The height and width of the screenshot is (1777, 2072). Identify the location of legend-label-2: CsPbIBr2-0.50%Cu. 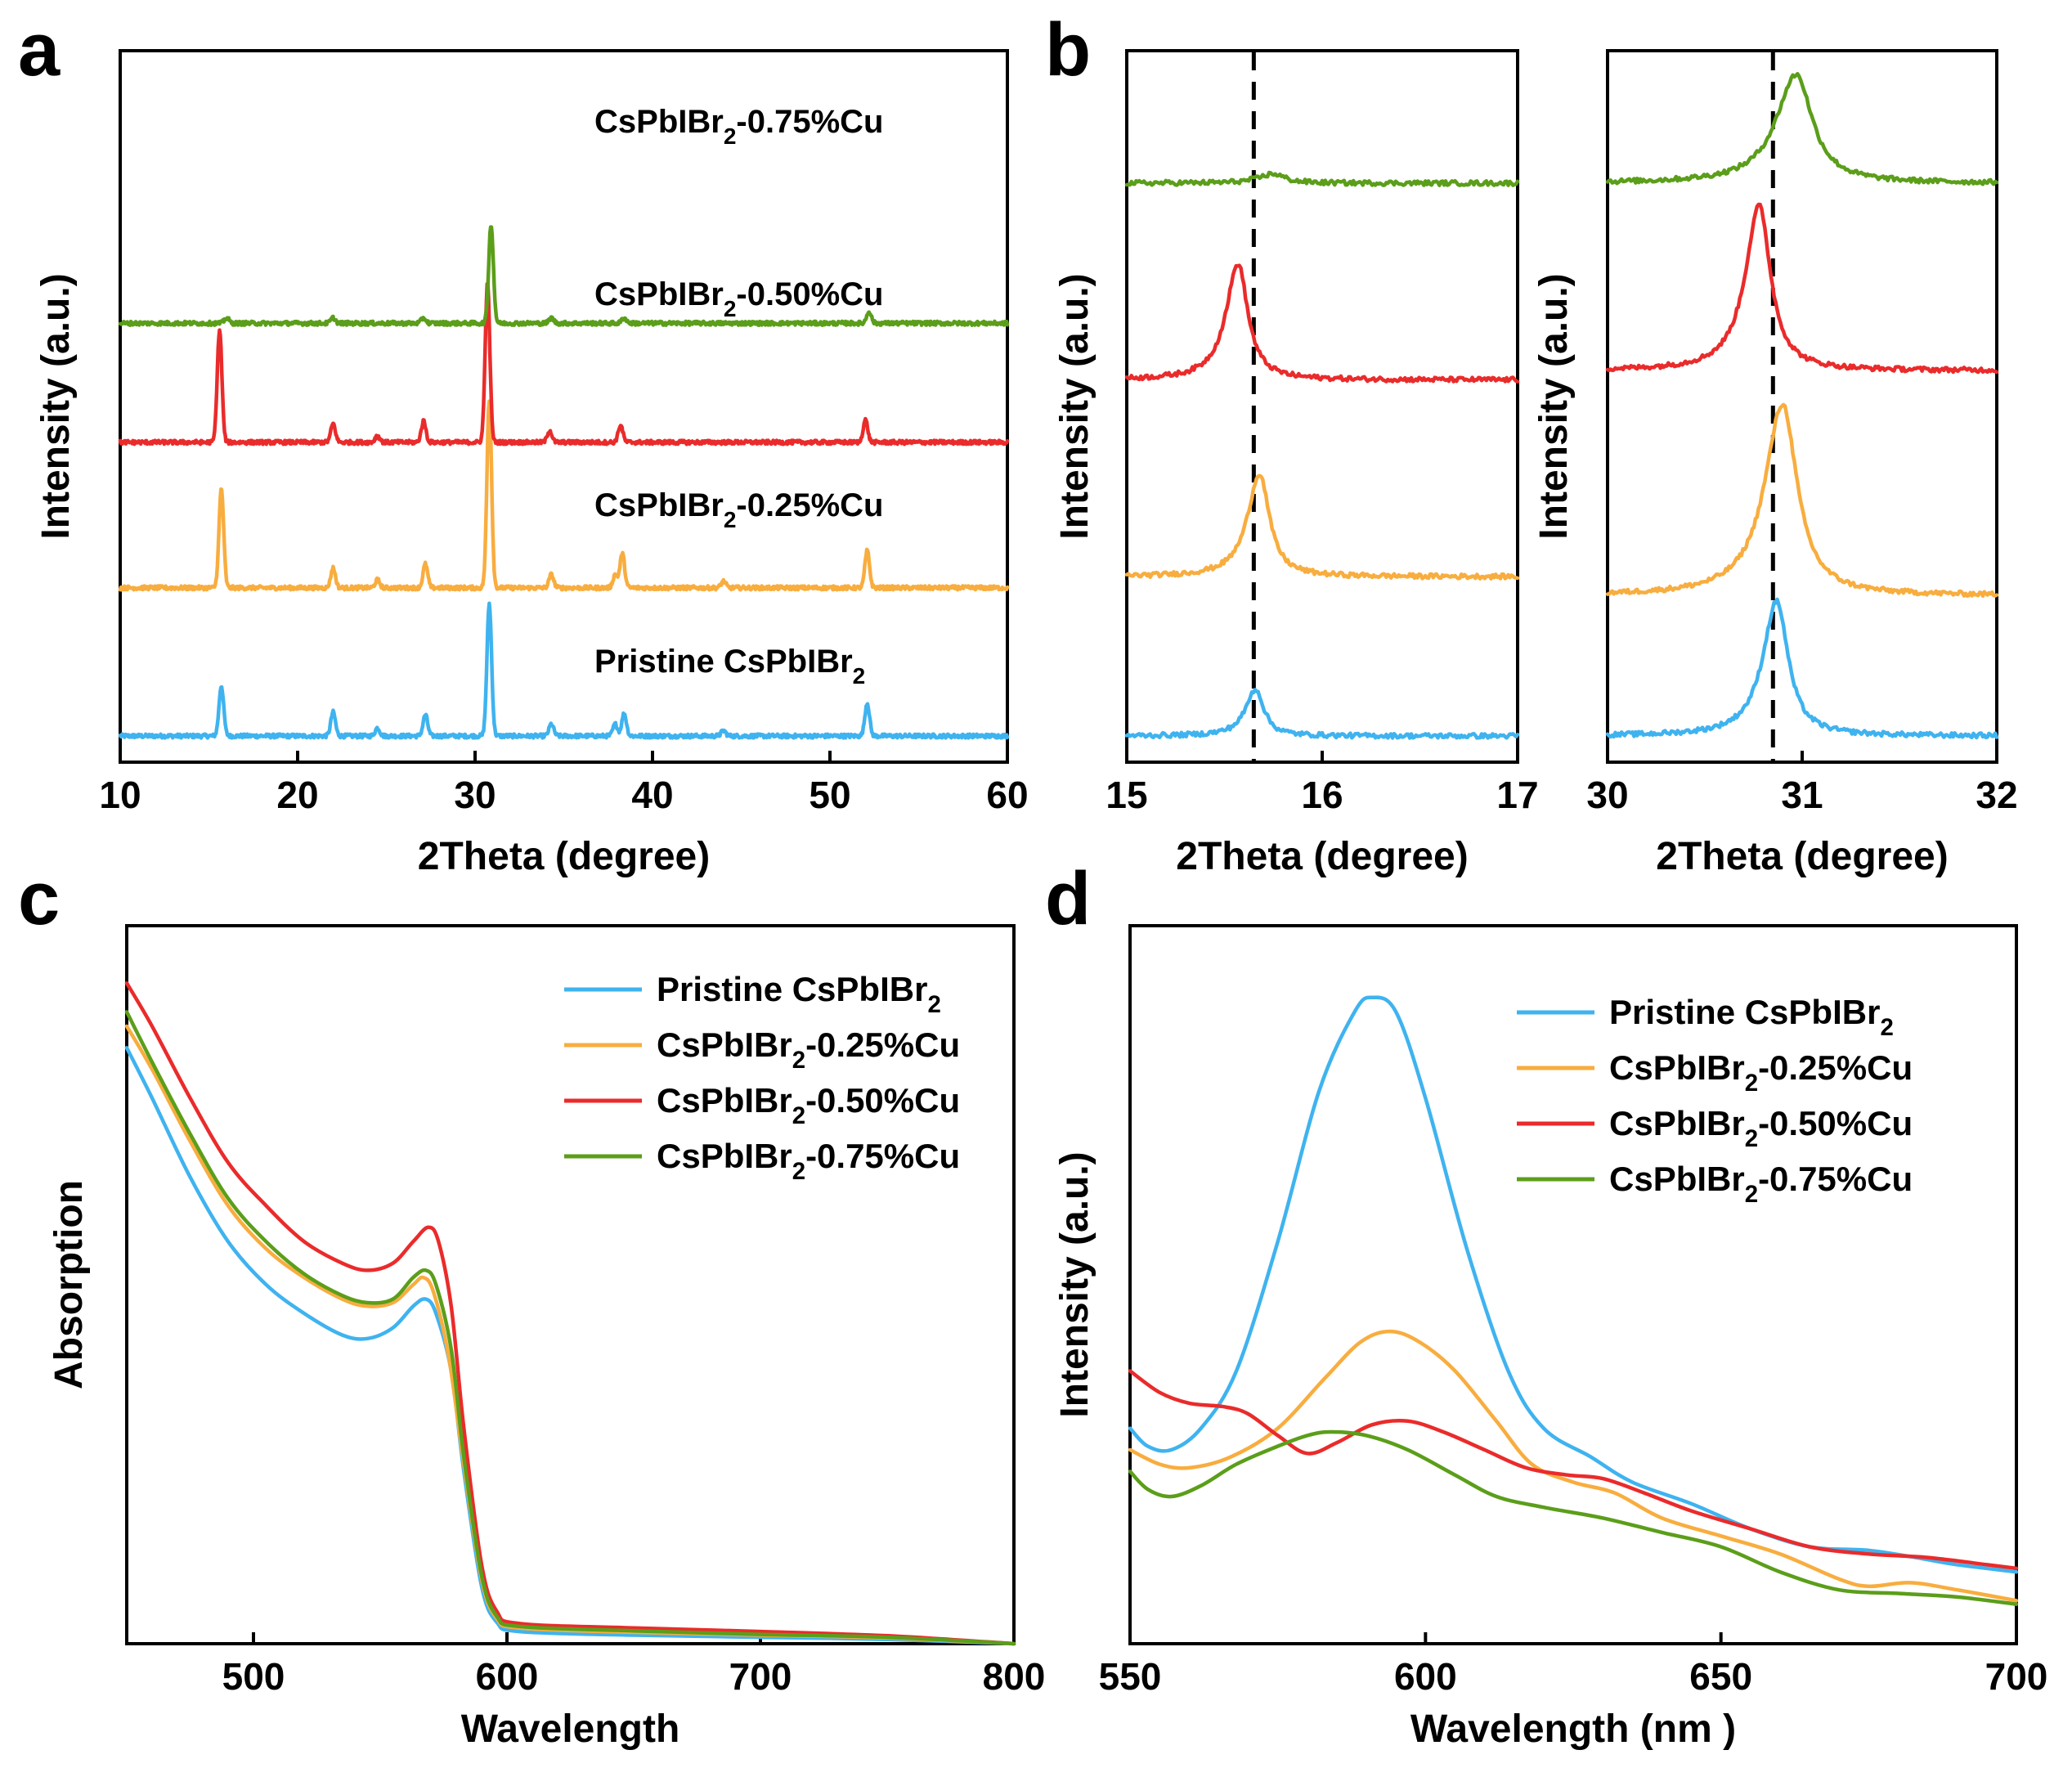
(1761, 1128).